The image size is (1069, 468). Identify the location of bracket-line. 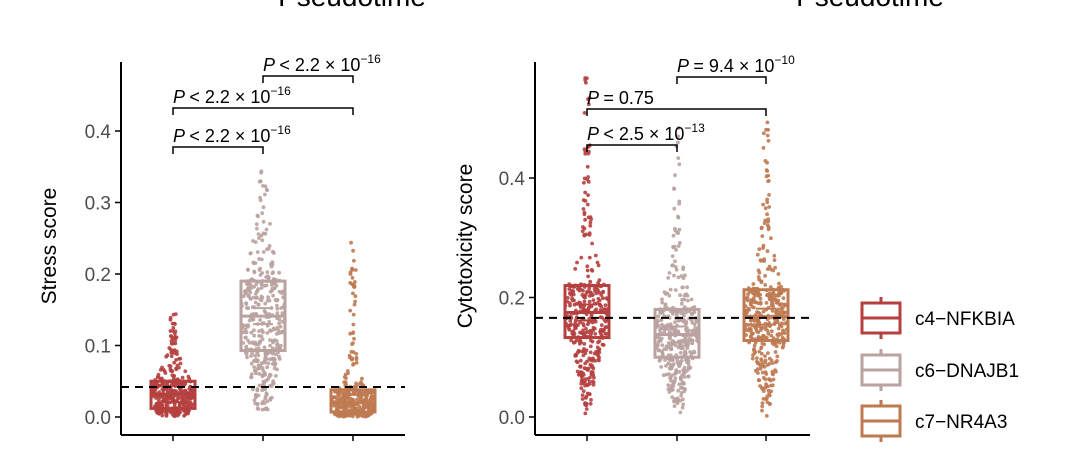
(632, 148).